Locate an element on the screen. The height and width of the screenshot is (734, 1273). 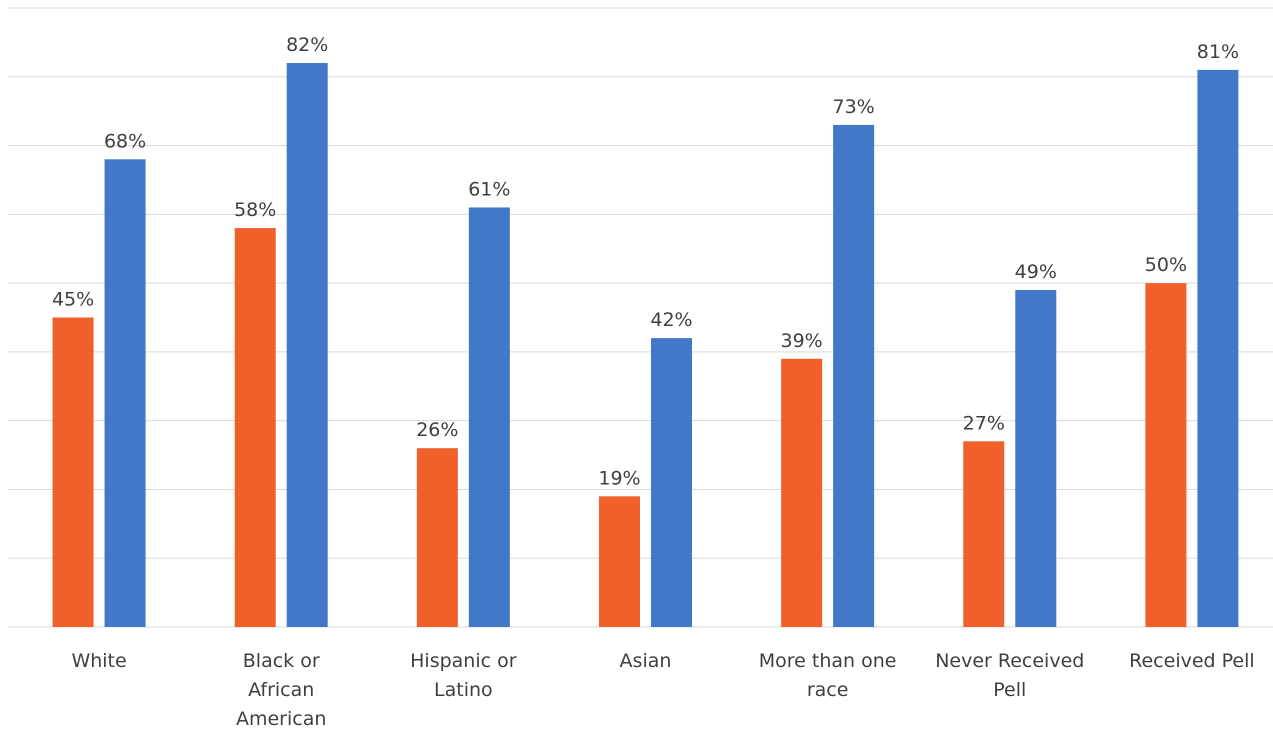
data-label: 61% is located at coordinates (489, 189).